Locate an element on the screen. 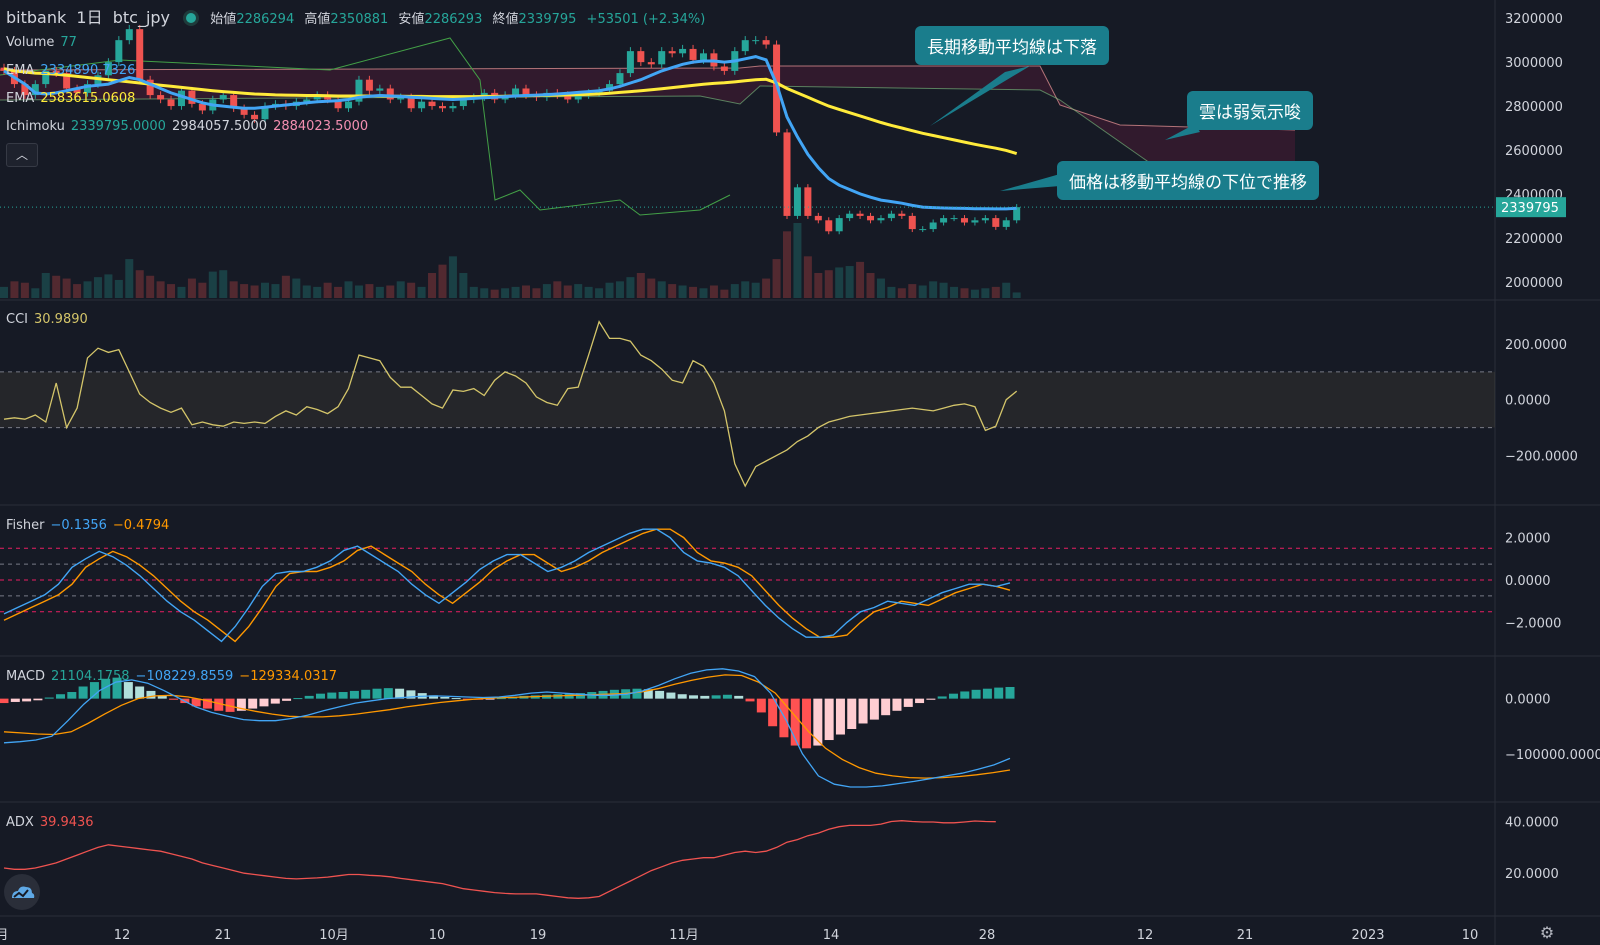  macd-signal-line is located at coordinates (507, 726).